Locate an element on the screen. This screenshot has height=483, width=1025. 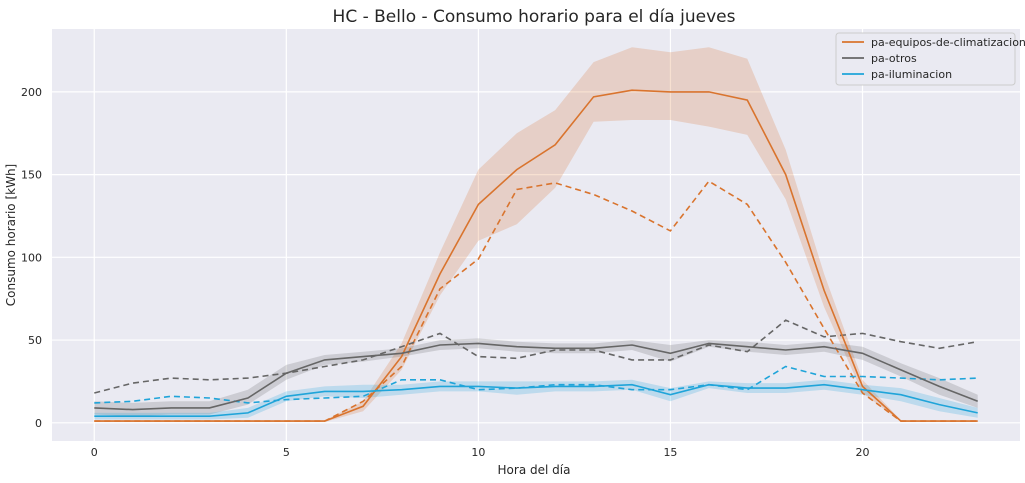
legend-box is located at coordinates (925, 59).